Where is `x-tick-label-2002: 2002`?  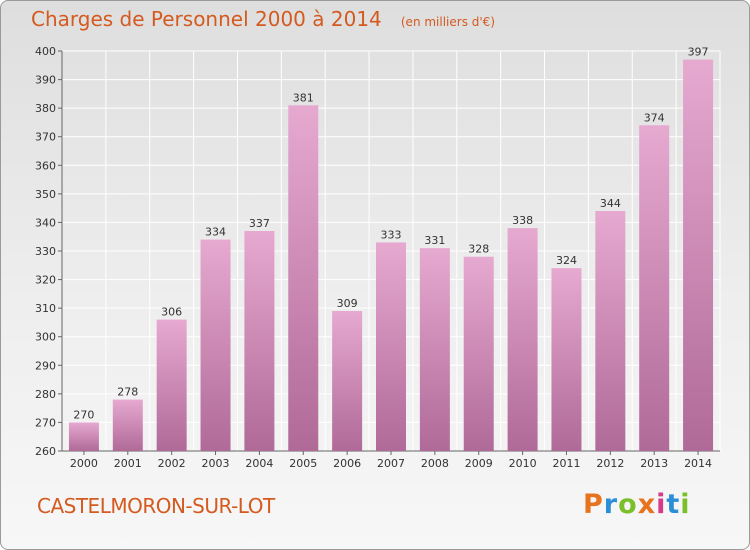
x-tick-label-2002: 2002 is located at coordinates (172, 463).